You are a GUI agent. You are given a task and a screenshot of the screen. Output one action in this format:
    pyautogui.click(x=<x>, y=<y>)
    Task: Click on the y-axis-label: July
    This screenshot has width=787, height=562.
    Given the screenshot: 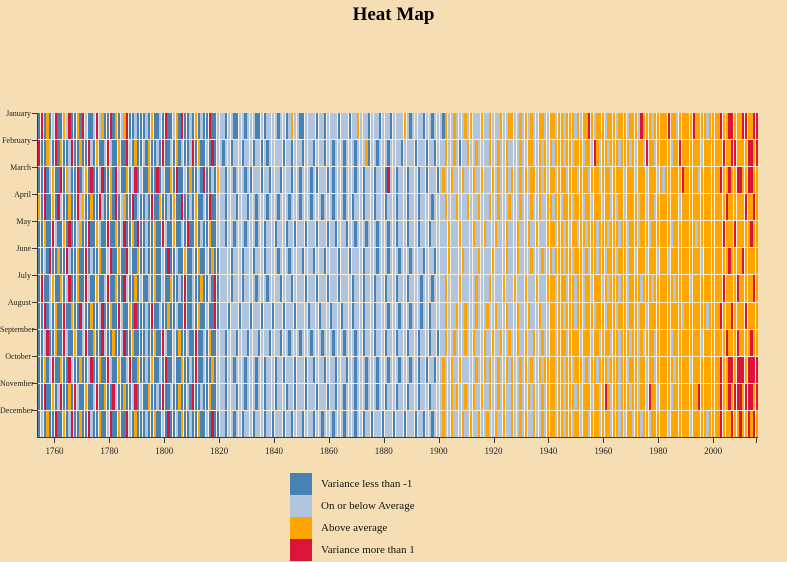 What is the action you would take?
    pyautogui.click(x=24, y=275)
    